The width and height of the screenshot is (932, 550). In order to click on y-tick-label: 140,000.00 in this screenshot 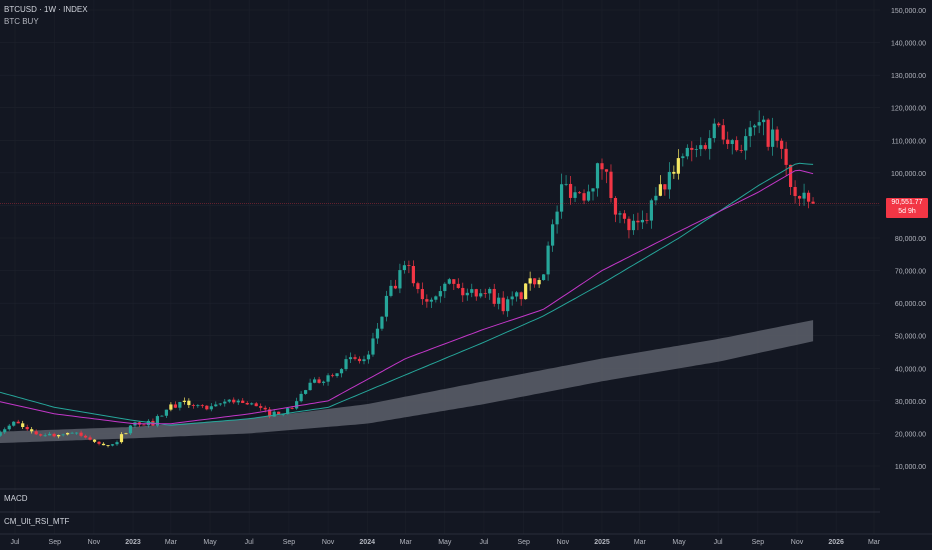, I will do `click(908, 44)`.